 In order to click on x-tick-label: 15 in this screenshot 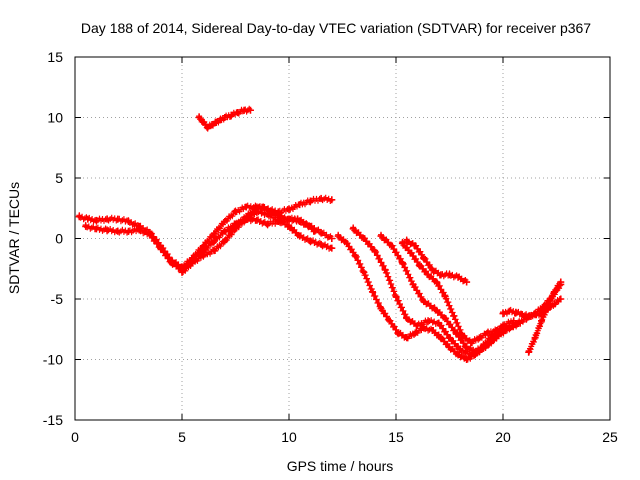, I will do `click(396, 437)`.